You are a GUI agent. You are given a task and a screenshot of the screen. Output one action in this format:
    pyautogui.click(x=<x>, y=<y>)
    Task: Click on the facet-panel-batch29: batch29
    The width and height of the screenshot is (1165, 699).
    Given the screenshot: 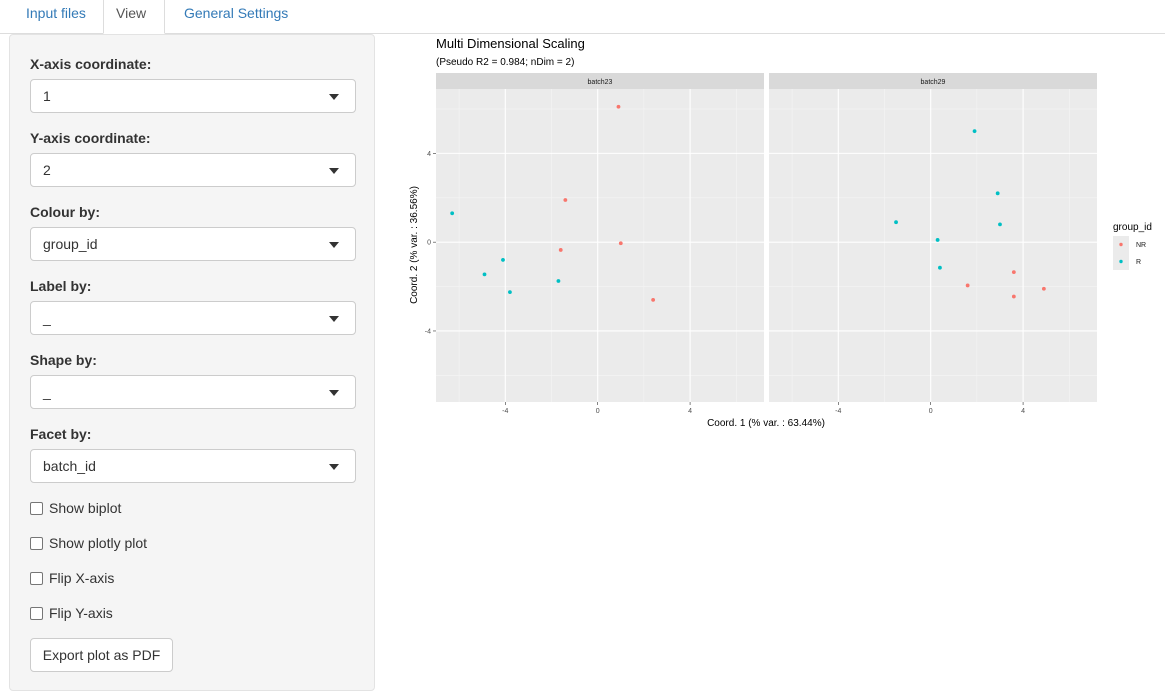 What is the action you would take?
    pyautogui.click(x=933, y=237)
    